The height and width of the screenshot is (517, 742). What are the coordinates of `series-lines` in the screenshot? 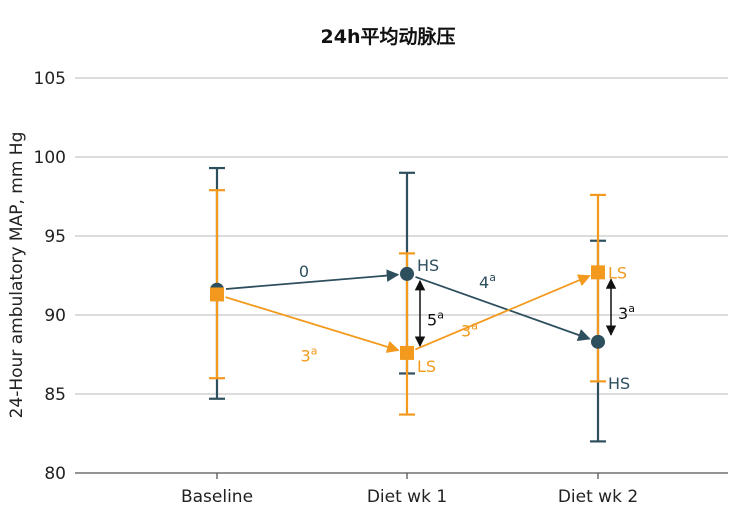 It's located at (408, 311).